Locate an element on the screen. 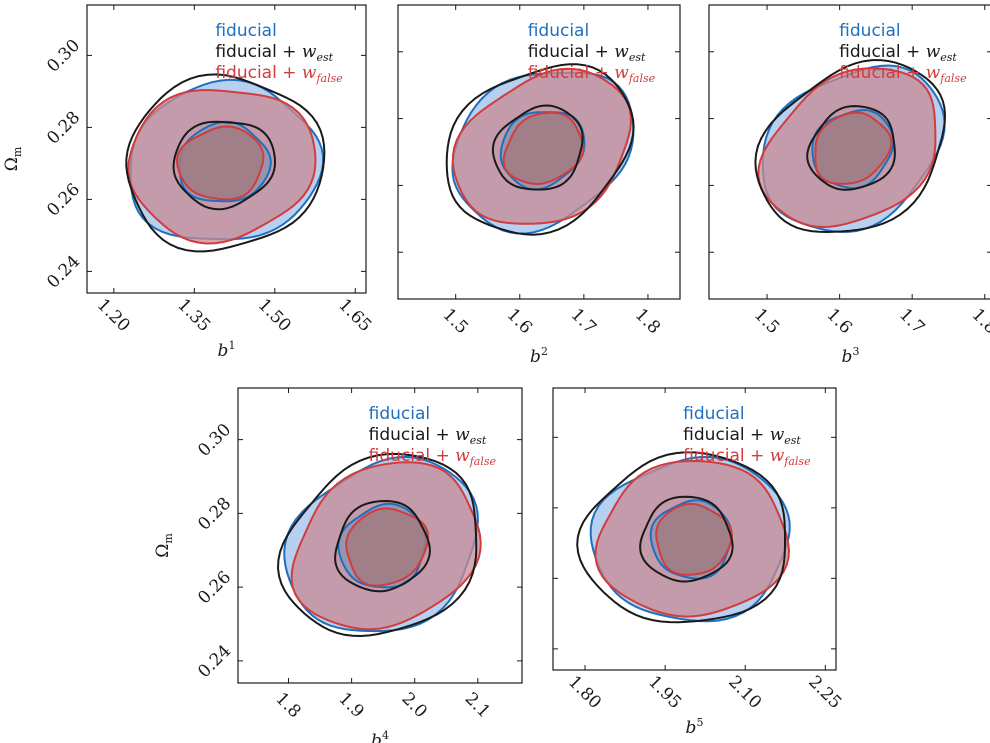  x-tick-label: 2.25 is located at coordinates (824, 692).